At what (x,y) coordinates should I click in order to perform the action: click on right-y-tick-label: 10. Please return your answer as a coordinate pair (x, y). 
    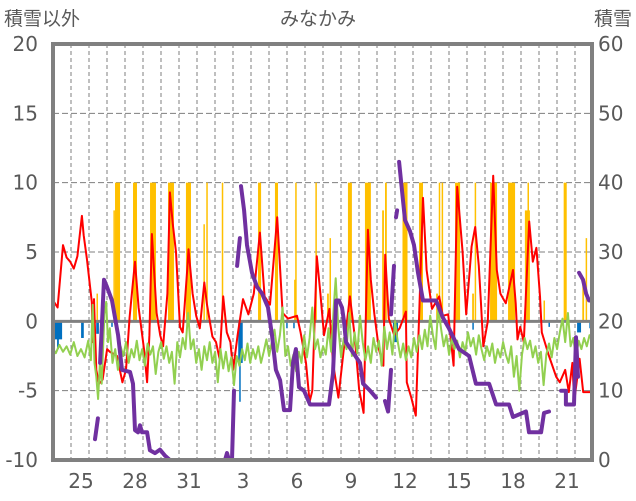
    Looking at the image, I should click on (610, 391).